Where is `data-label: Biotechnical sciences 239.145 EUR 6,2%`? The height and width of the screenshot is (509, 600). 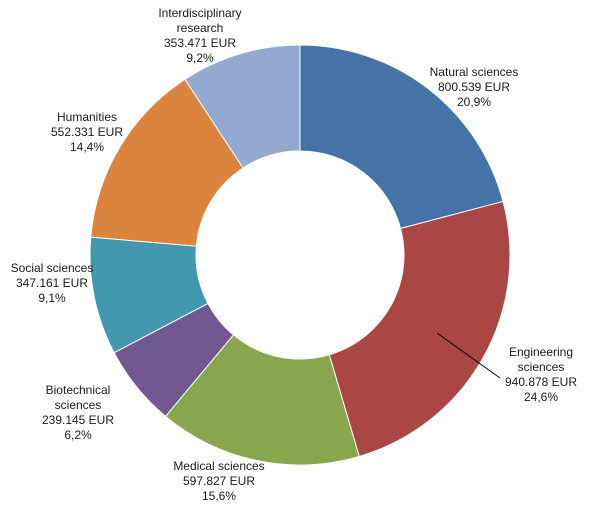 data-label: Biotechnical sciences 239.145 EUR 6,2% is located at coordinates (78, 412).